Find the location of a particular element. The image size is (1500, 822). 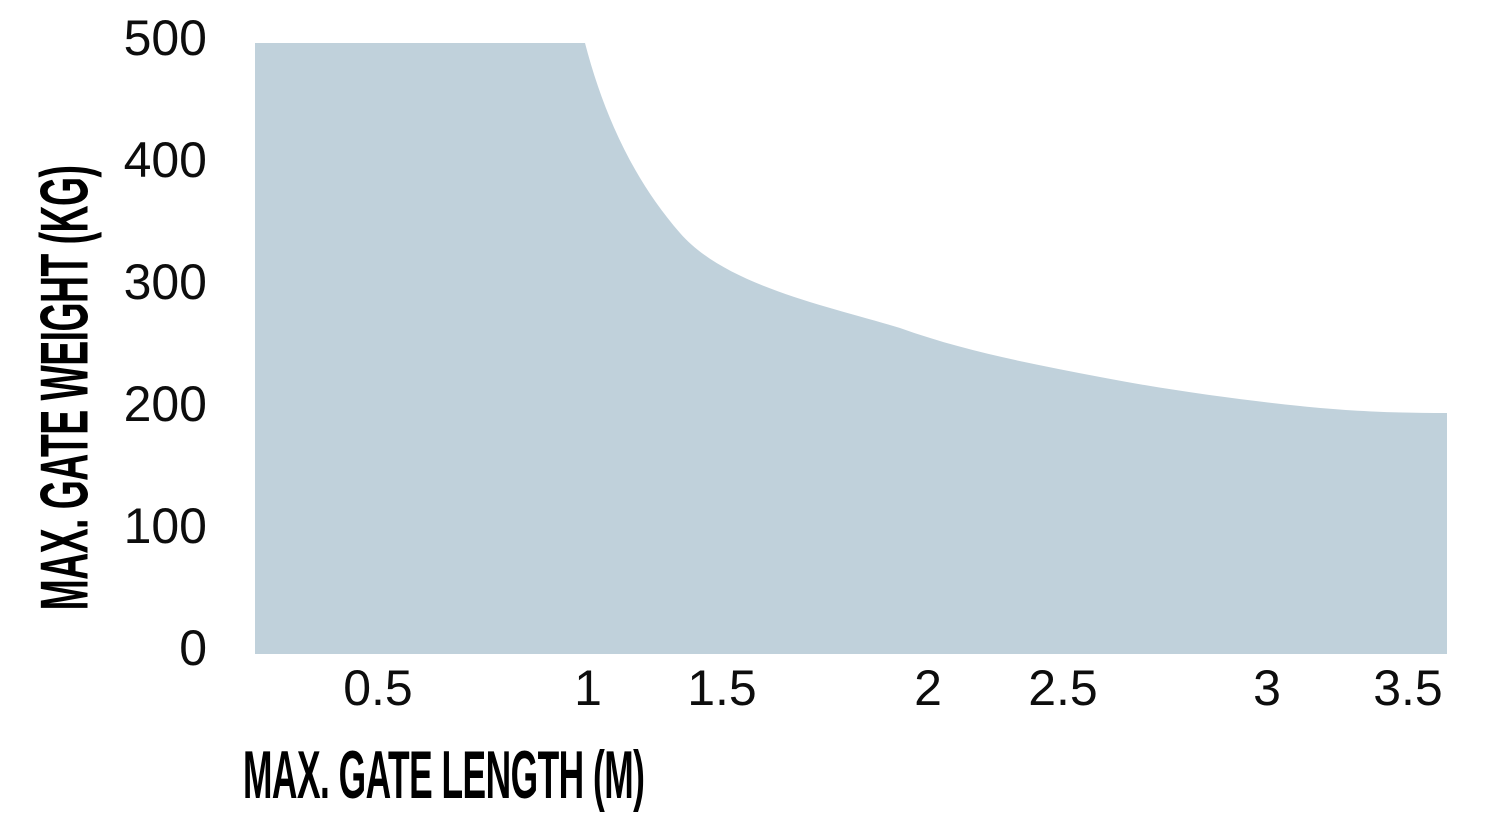

y-tick-500: 500 is located at coordinates (165, 38).